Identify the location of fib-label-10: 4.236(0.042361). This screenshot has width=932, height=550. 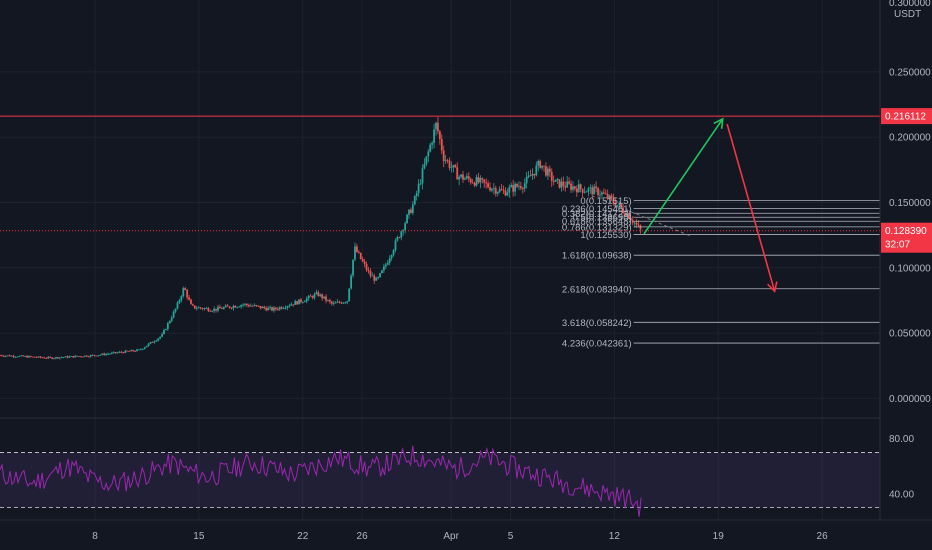
(597, 344).